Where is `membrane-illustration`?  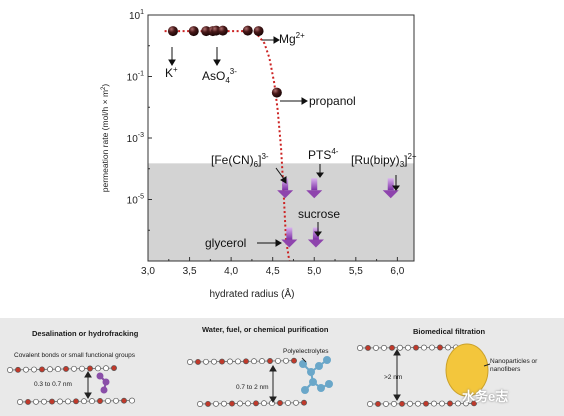
membrane-illustration is located at coordinates (249, 375).